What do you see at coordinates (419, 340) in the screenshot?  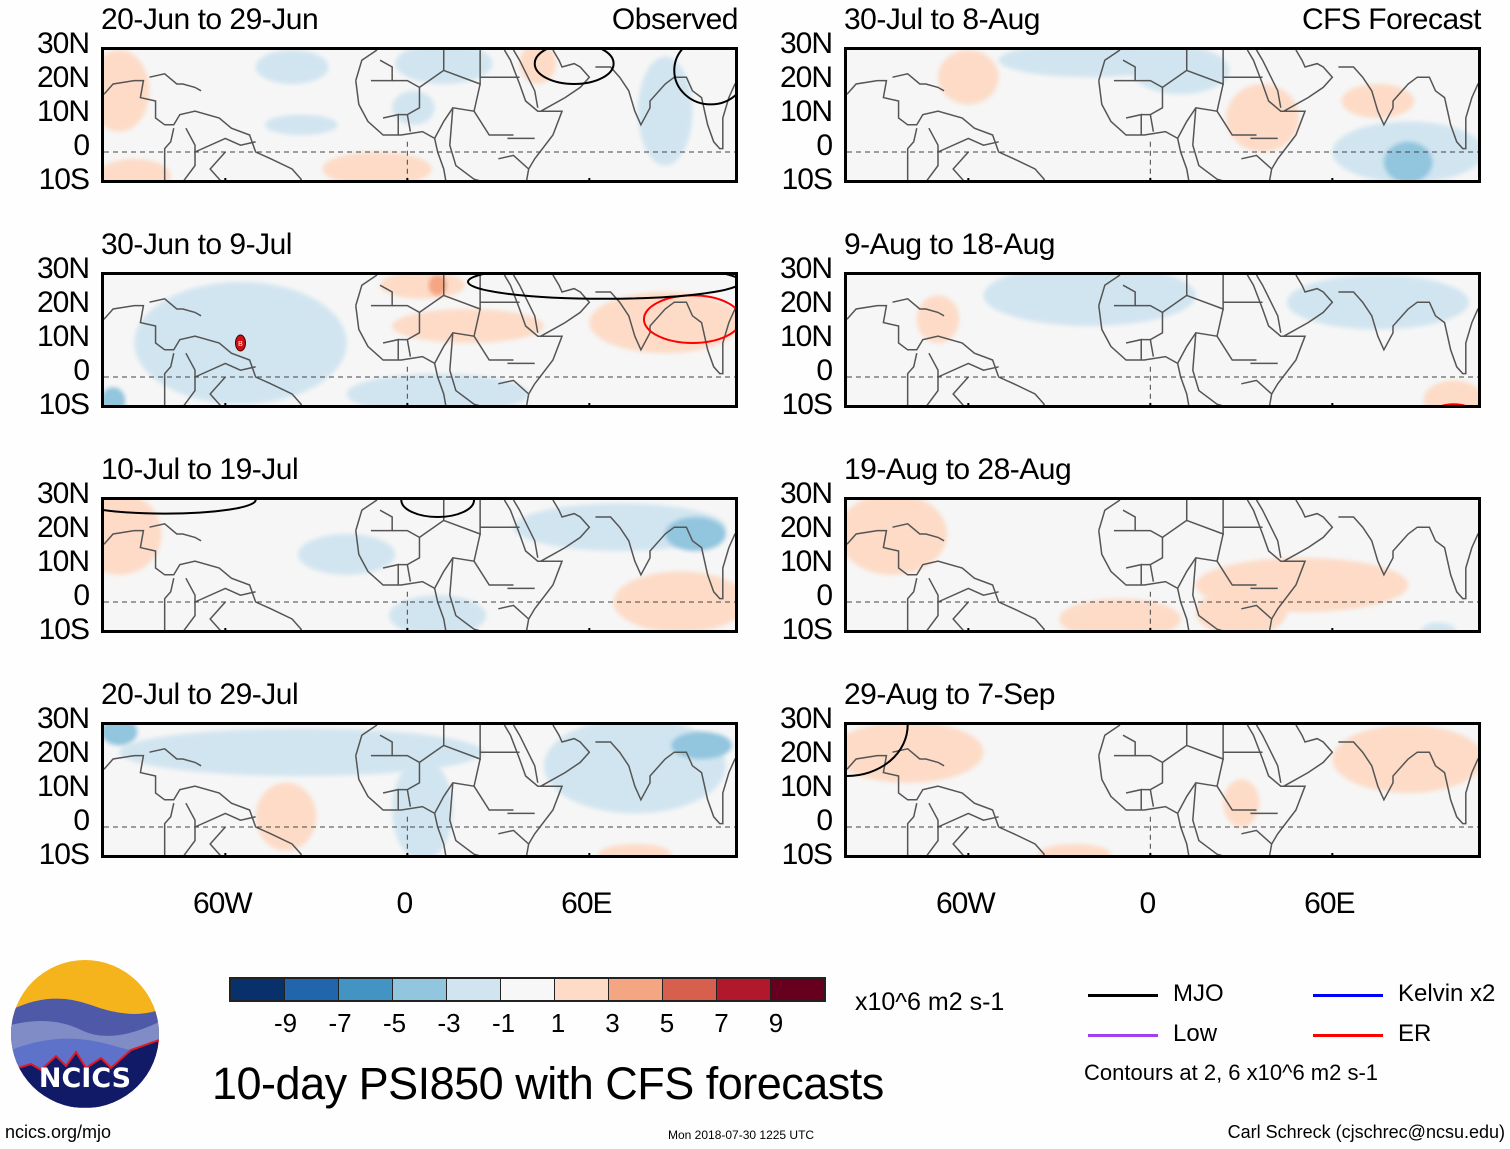 I see `map-frame: B` at bounding box center [419, 340].